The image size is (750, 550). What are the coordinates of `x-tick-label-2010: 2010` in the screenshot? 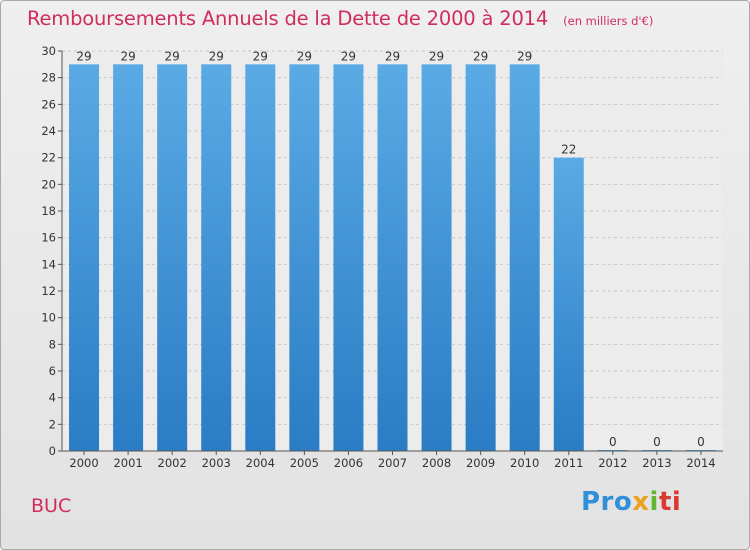 It's located at (524, 463).